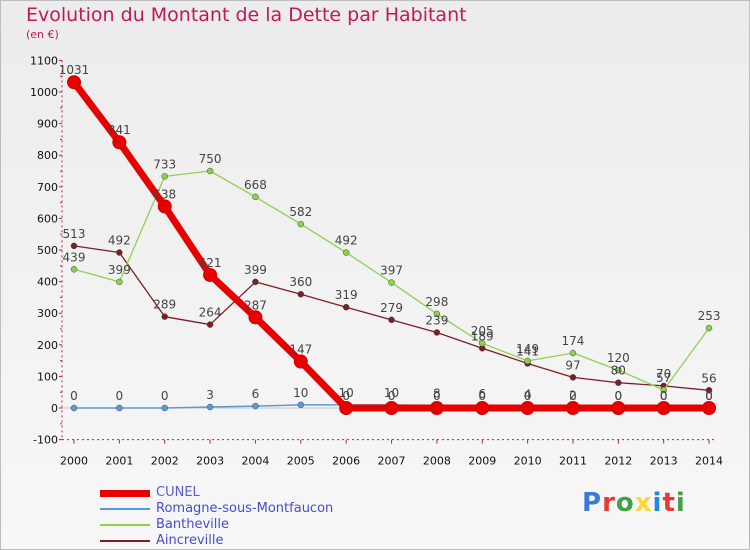 The width and height of the screenshot is (750, 550). What do you see at coordinates (301, 461) in the screenshot?
I see `x-tick-label: 2005` at bounding box center [301, 461].